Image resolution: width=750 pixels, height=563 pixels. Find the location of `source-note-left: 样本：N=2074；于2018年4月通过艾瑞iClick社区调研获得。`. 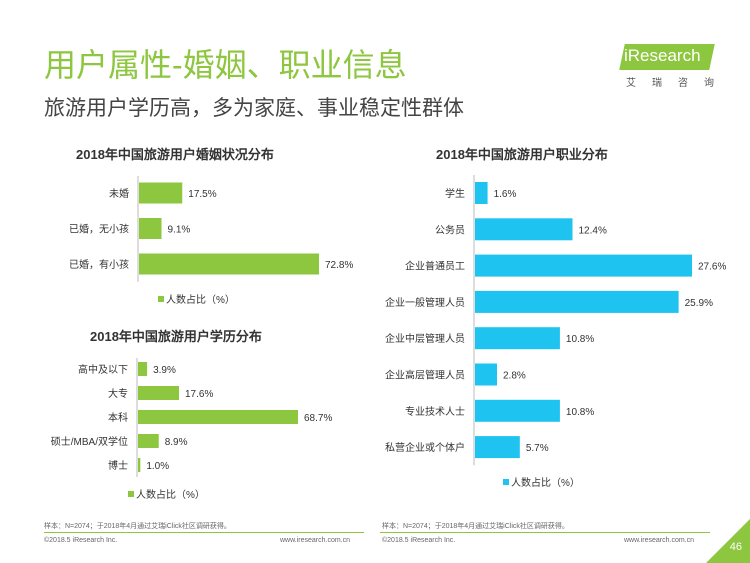

source-note-left: 样本：N=2074；于2018年4月通过艾瑞iClick社区调研获得。 is located at coordinates (137, 526).